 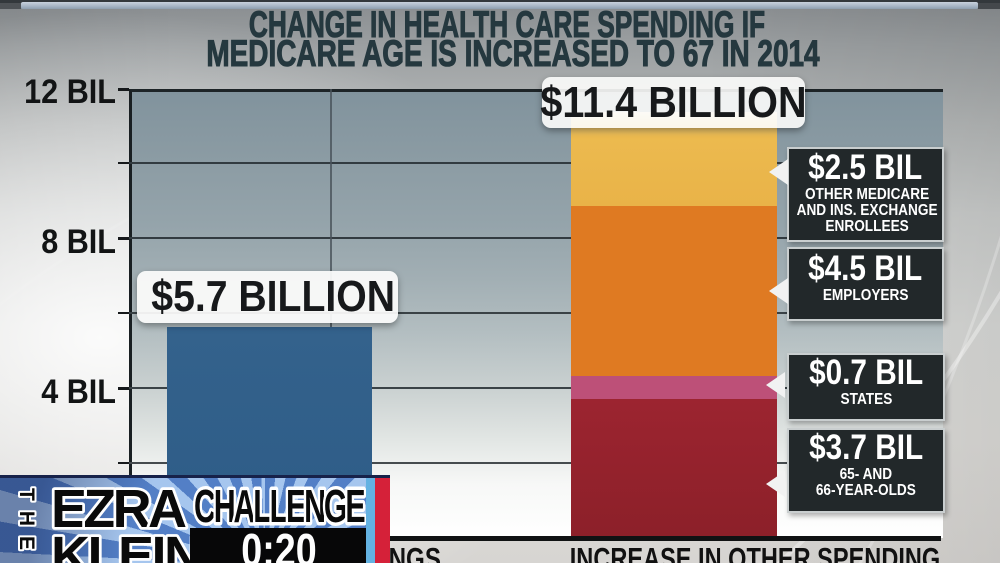 What do you see at coordinates (119, 509) in the screenshot?
I see `svg-text: EZRA` at bounding box center [119, 509].